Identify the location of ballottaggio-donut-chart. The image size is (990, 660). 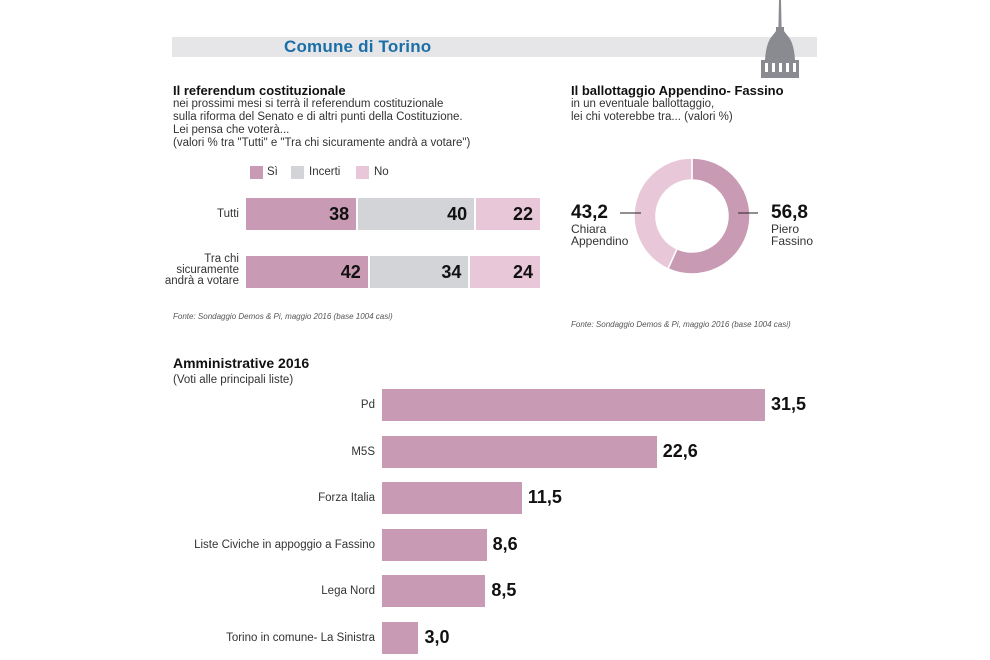
(689, 216).